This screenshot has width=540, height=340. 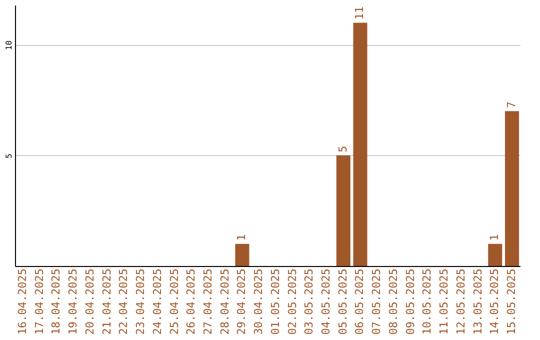 What do you see at coordinates (9, 45) in the screenshot?
I see `y-tick-label: 10` at bounding box center [9, 45].